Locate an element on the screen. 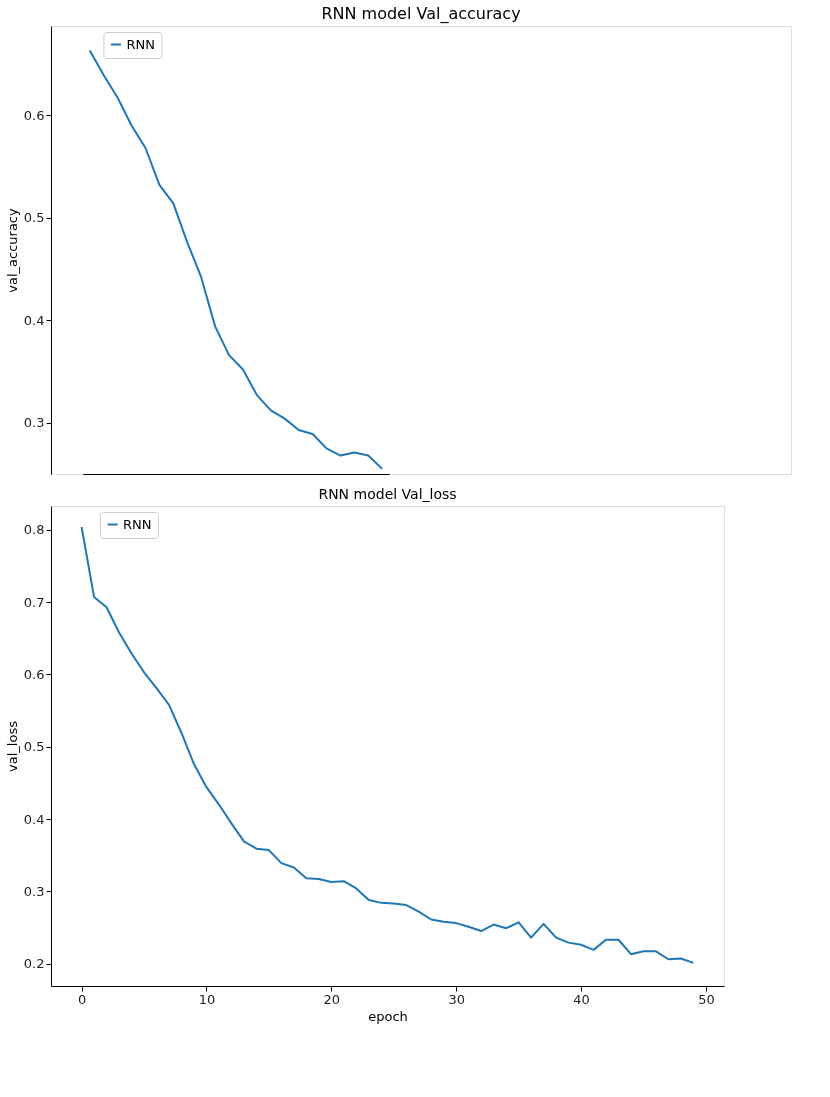 This screenshot has height=1097, width=830. x-tick-label: 30 is located at coordinates (456, 999).